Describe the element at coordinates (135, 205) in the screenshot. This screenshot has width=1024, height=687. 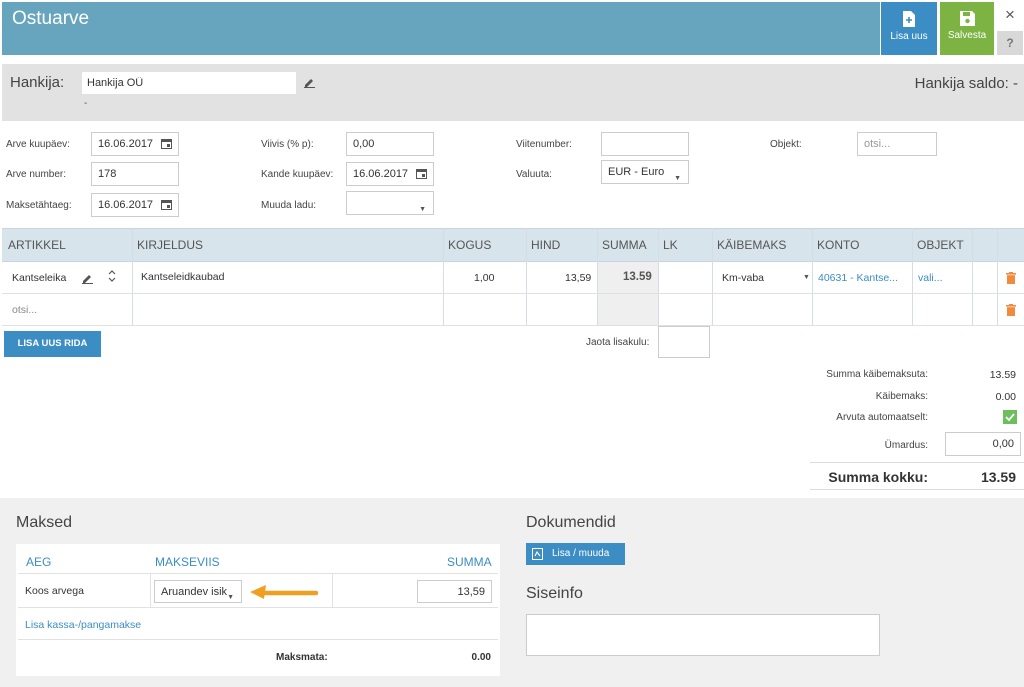
I see `due-date-field: 16.06.2017` at that location.